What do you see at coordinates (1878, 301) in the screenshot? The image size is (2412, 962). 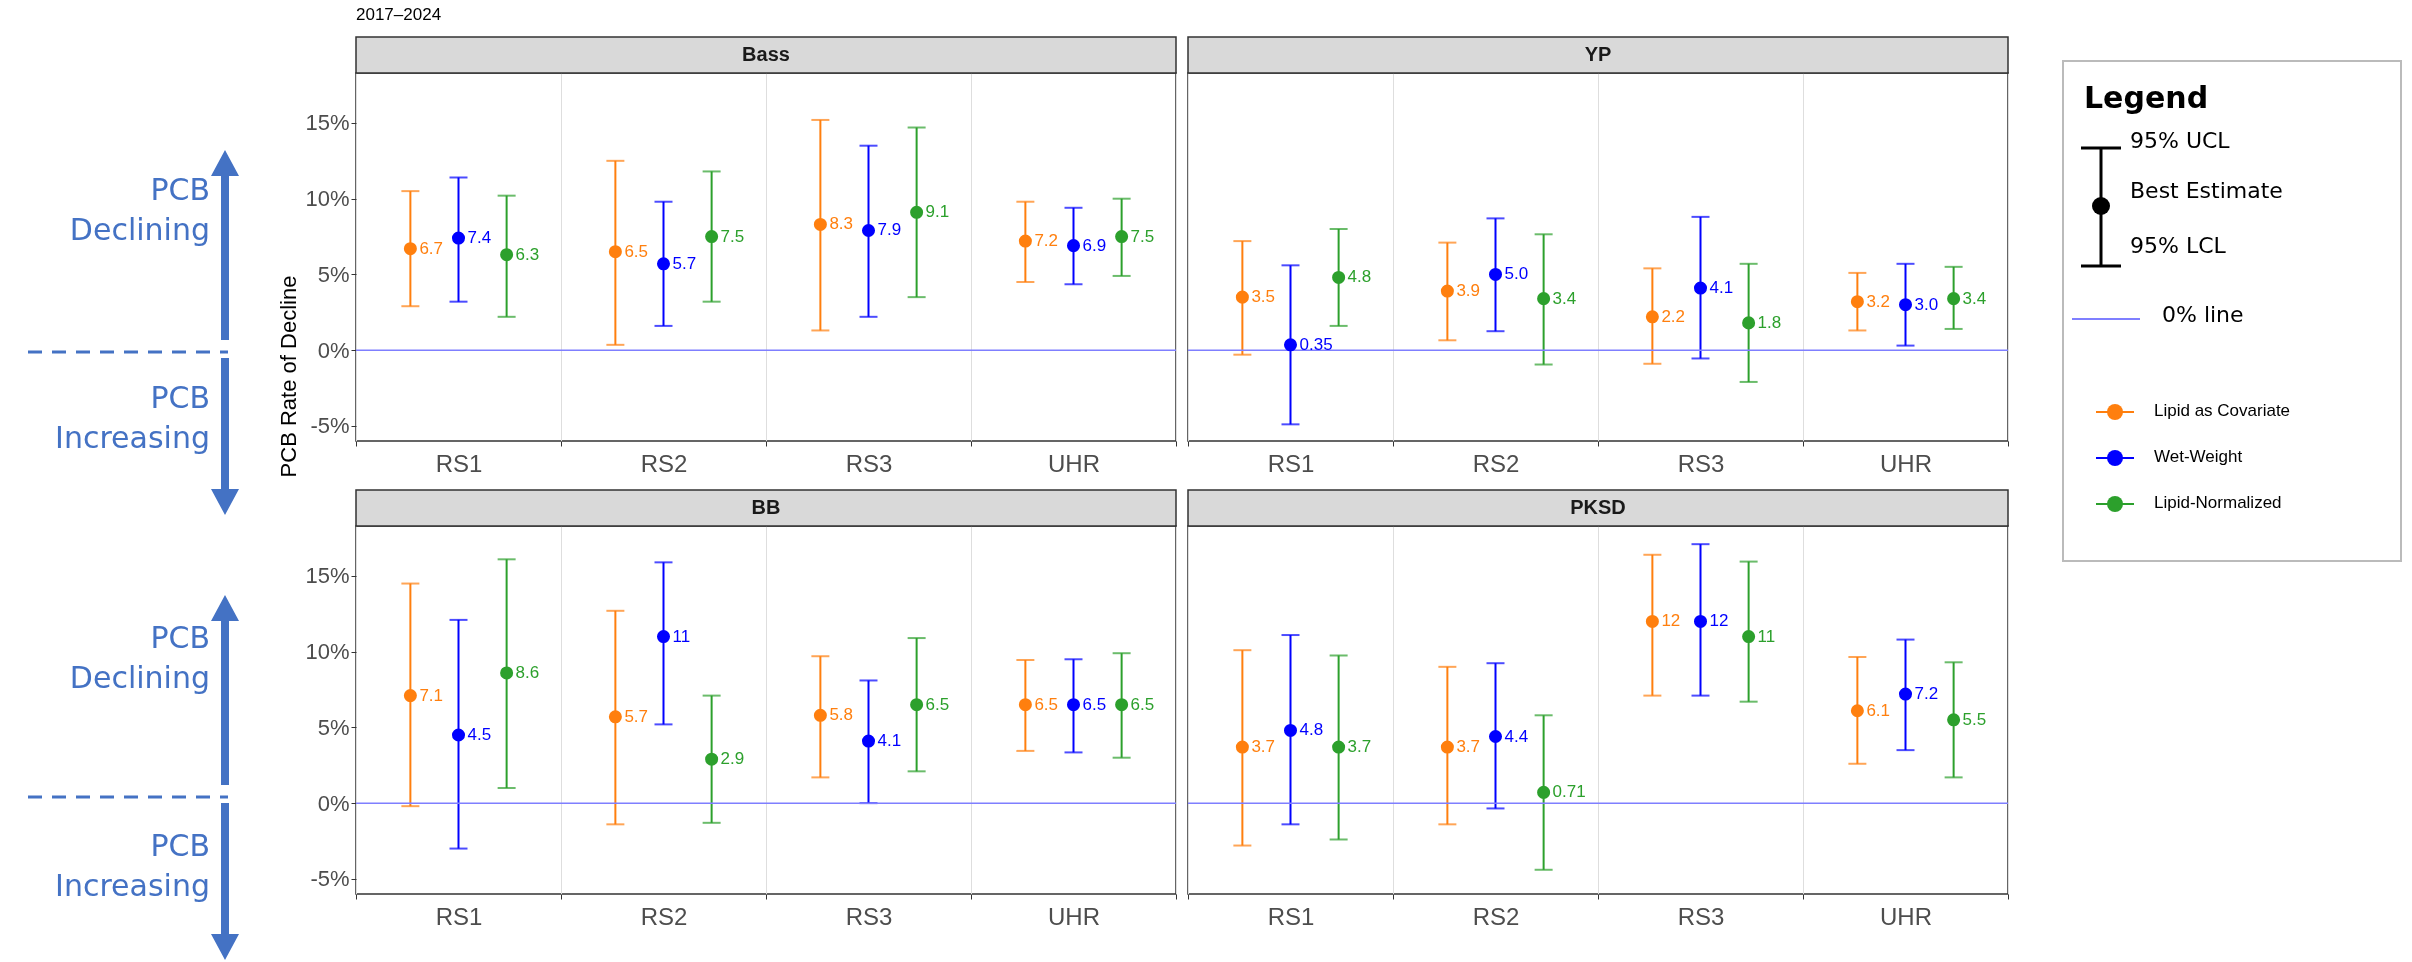 I see `data-label: 3.2` at bounding box center [1878, 301].